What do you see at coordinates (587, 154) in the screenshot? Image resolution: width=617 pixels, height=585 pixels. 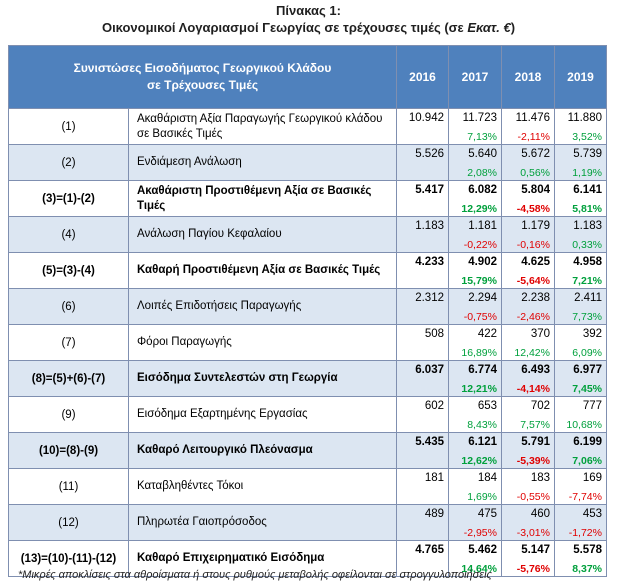 I see `value-2019: 5.739` at bounding box center [587, 154].